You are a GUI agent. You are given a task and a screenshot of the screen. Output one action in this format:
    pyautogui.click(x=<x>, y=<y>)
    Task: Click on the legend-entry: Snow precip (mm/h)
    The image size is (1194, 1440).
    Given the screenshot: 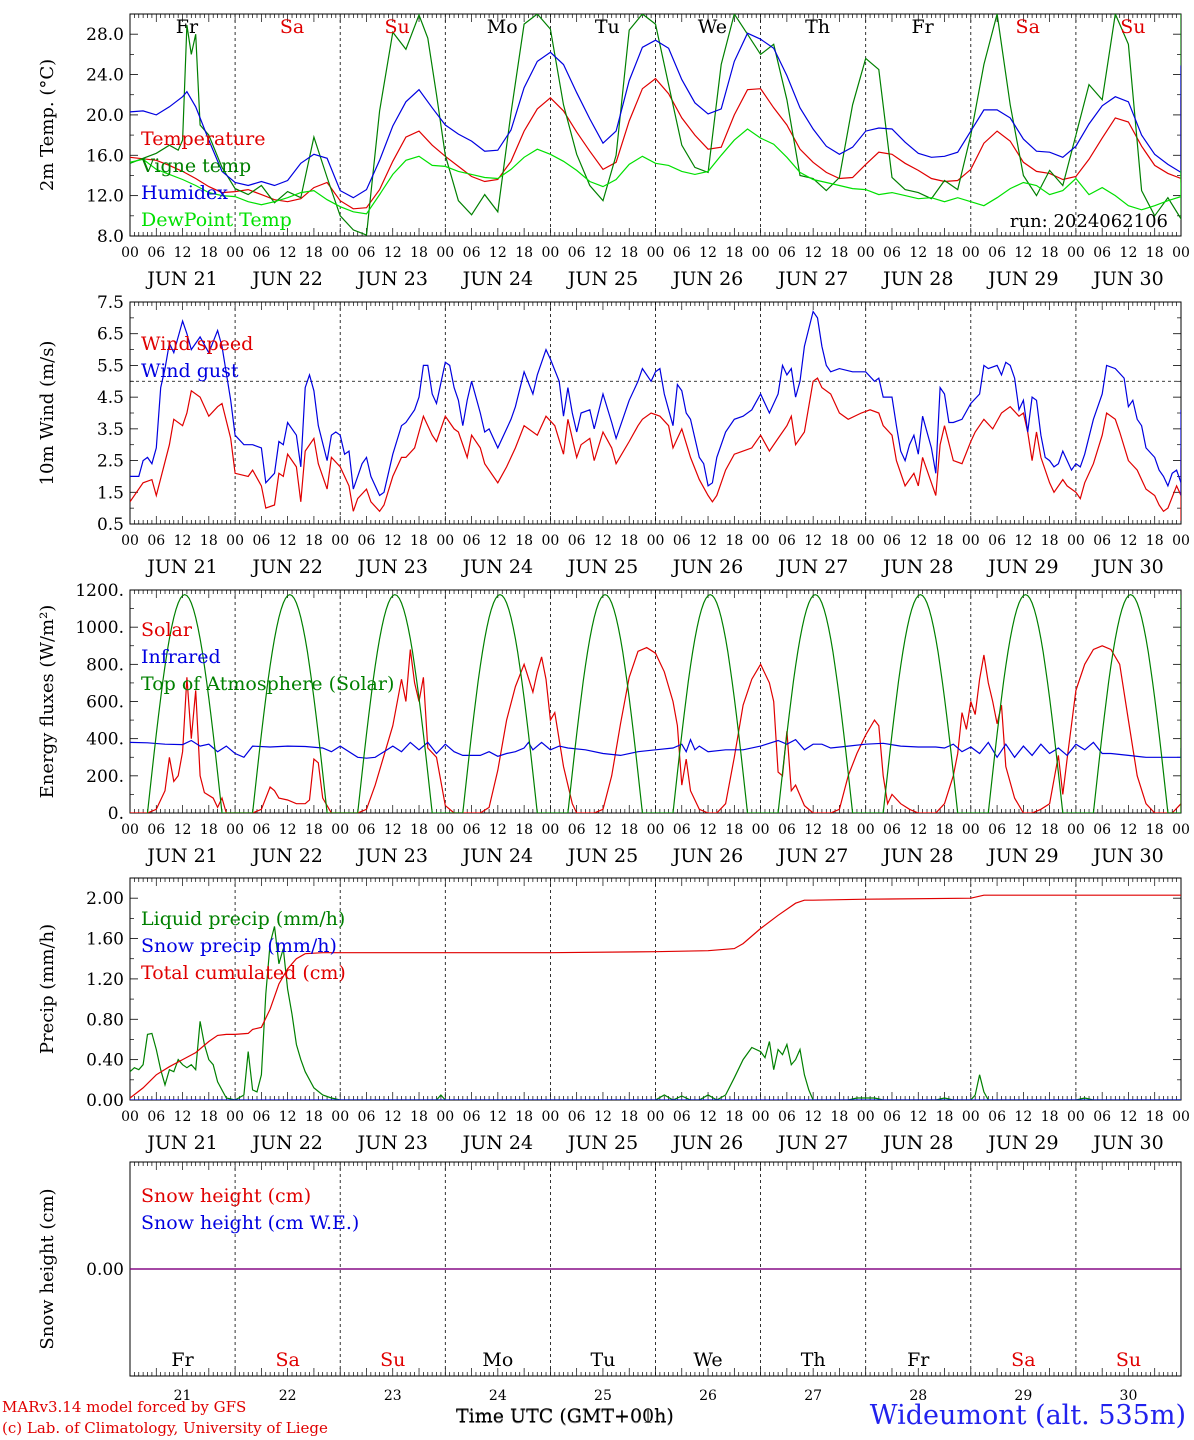 What is the action you would take?
    pyautogui.click(x=239, y=946)
    